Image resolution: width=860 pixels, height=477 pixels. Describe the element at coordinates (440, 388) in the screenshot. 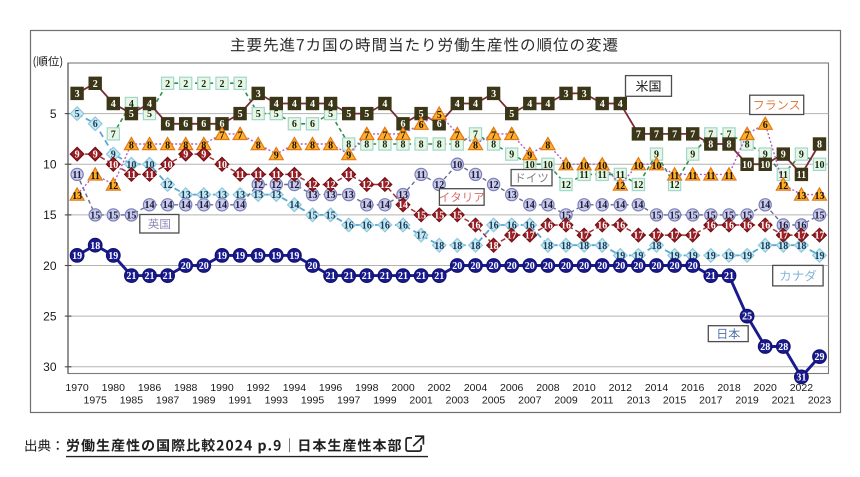

I see `svg-text: 2002` at that location.